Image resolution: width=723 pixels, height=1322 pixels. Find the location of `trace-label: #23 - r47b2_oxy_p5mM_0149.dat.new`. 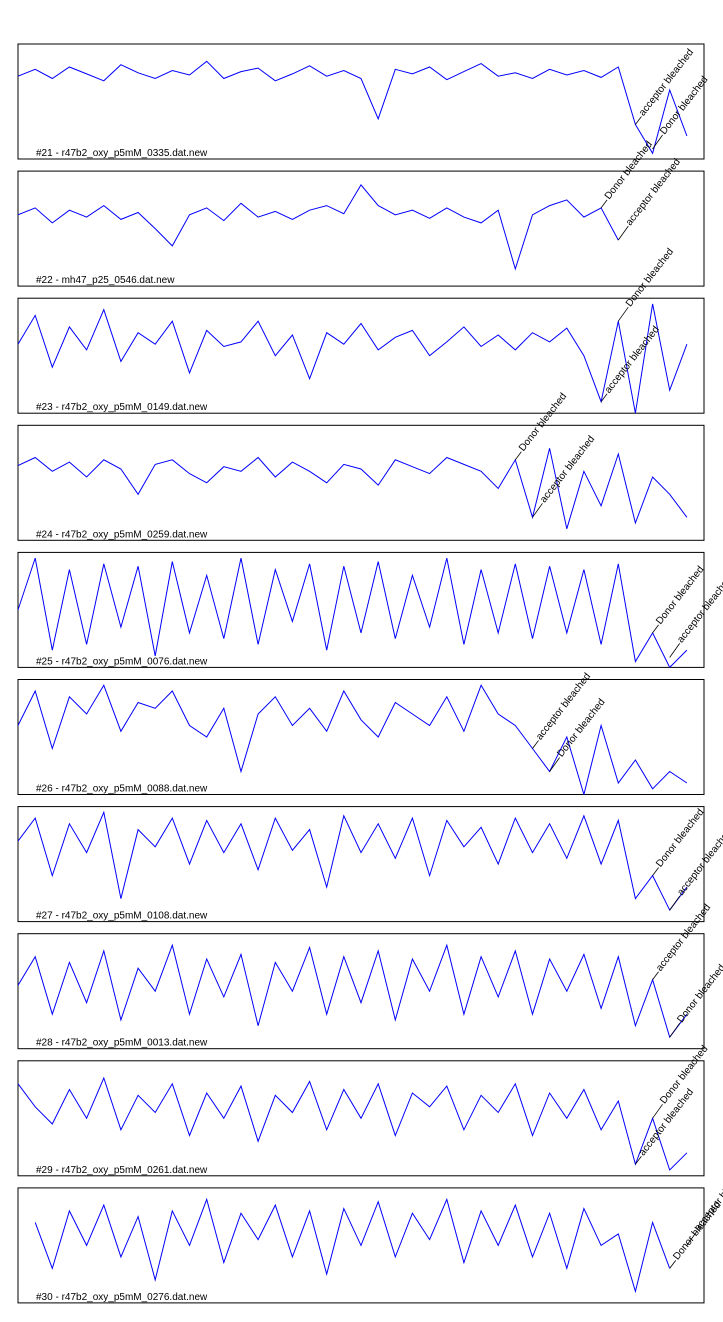

trace-label: #23 - r47b2_oxy_p5mM_0149.dat.new is located at coordinates (122, 407).